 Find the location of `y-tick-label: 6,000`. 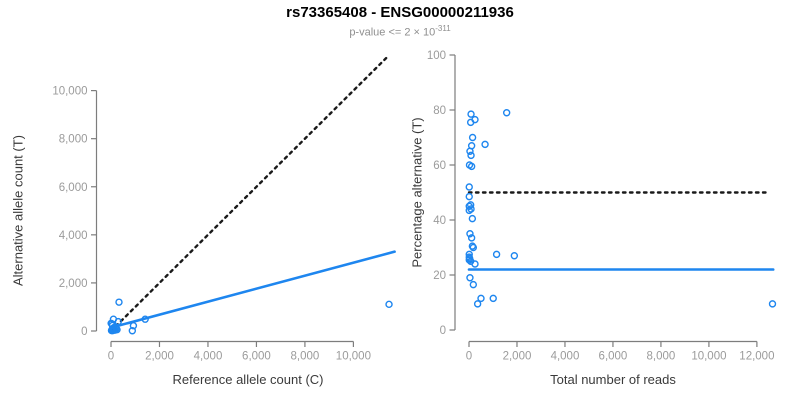

y-tick-label: 6,000 is located at coordinates (73, 188).